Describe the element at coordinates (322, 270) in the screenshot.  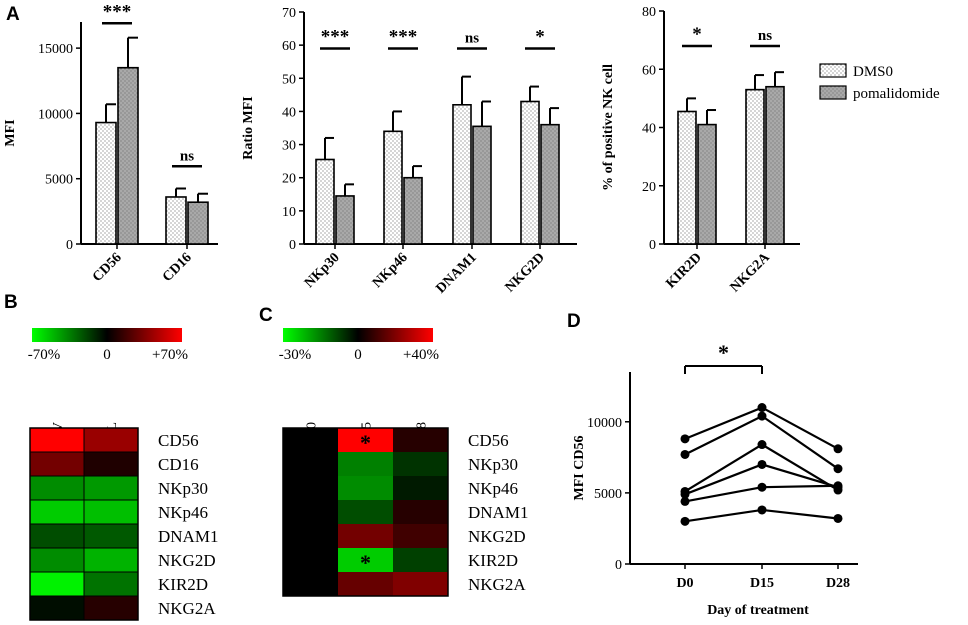
I see `category-label: NKp30` at that location.